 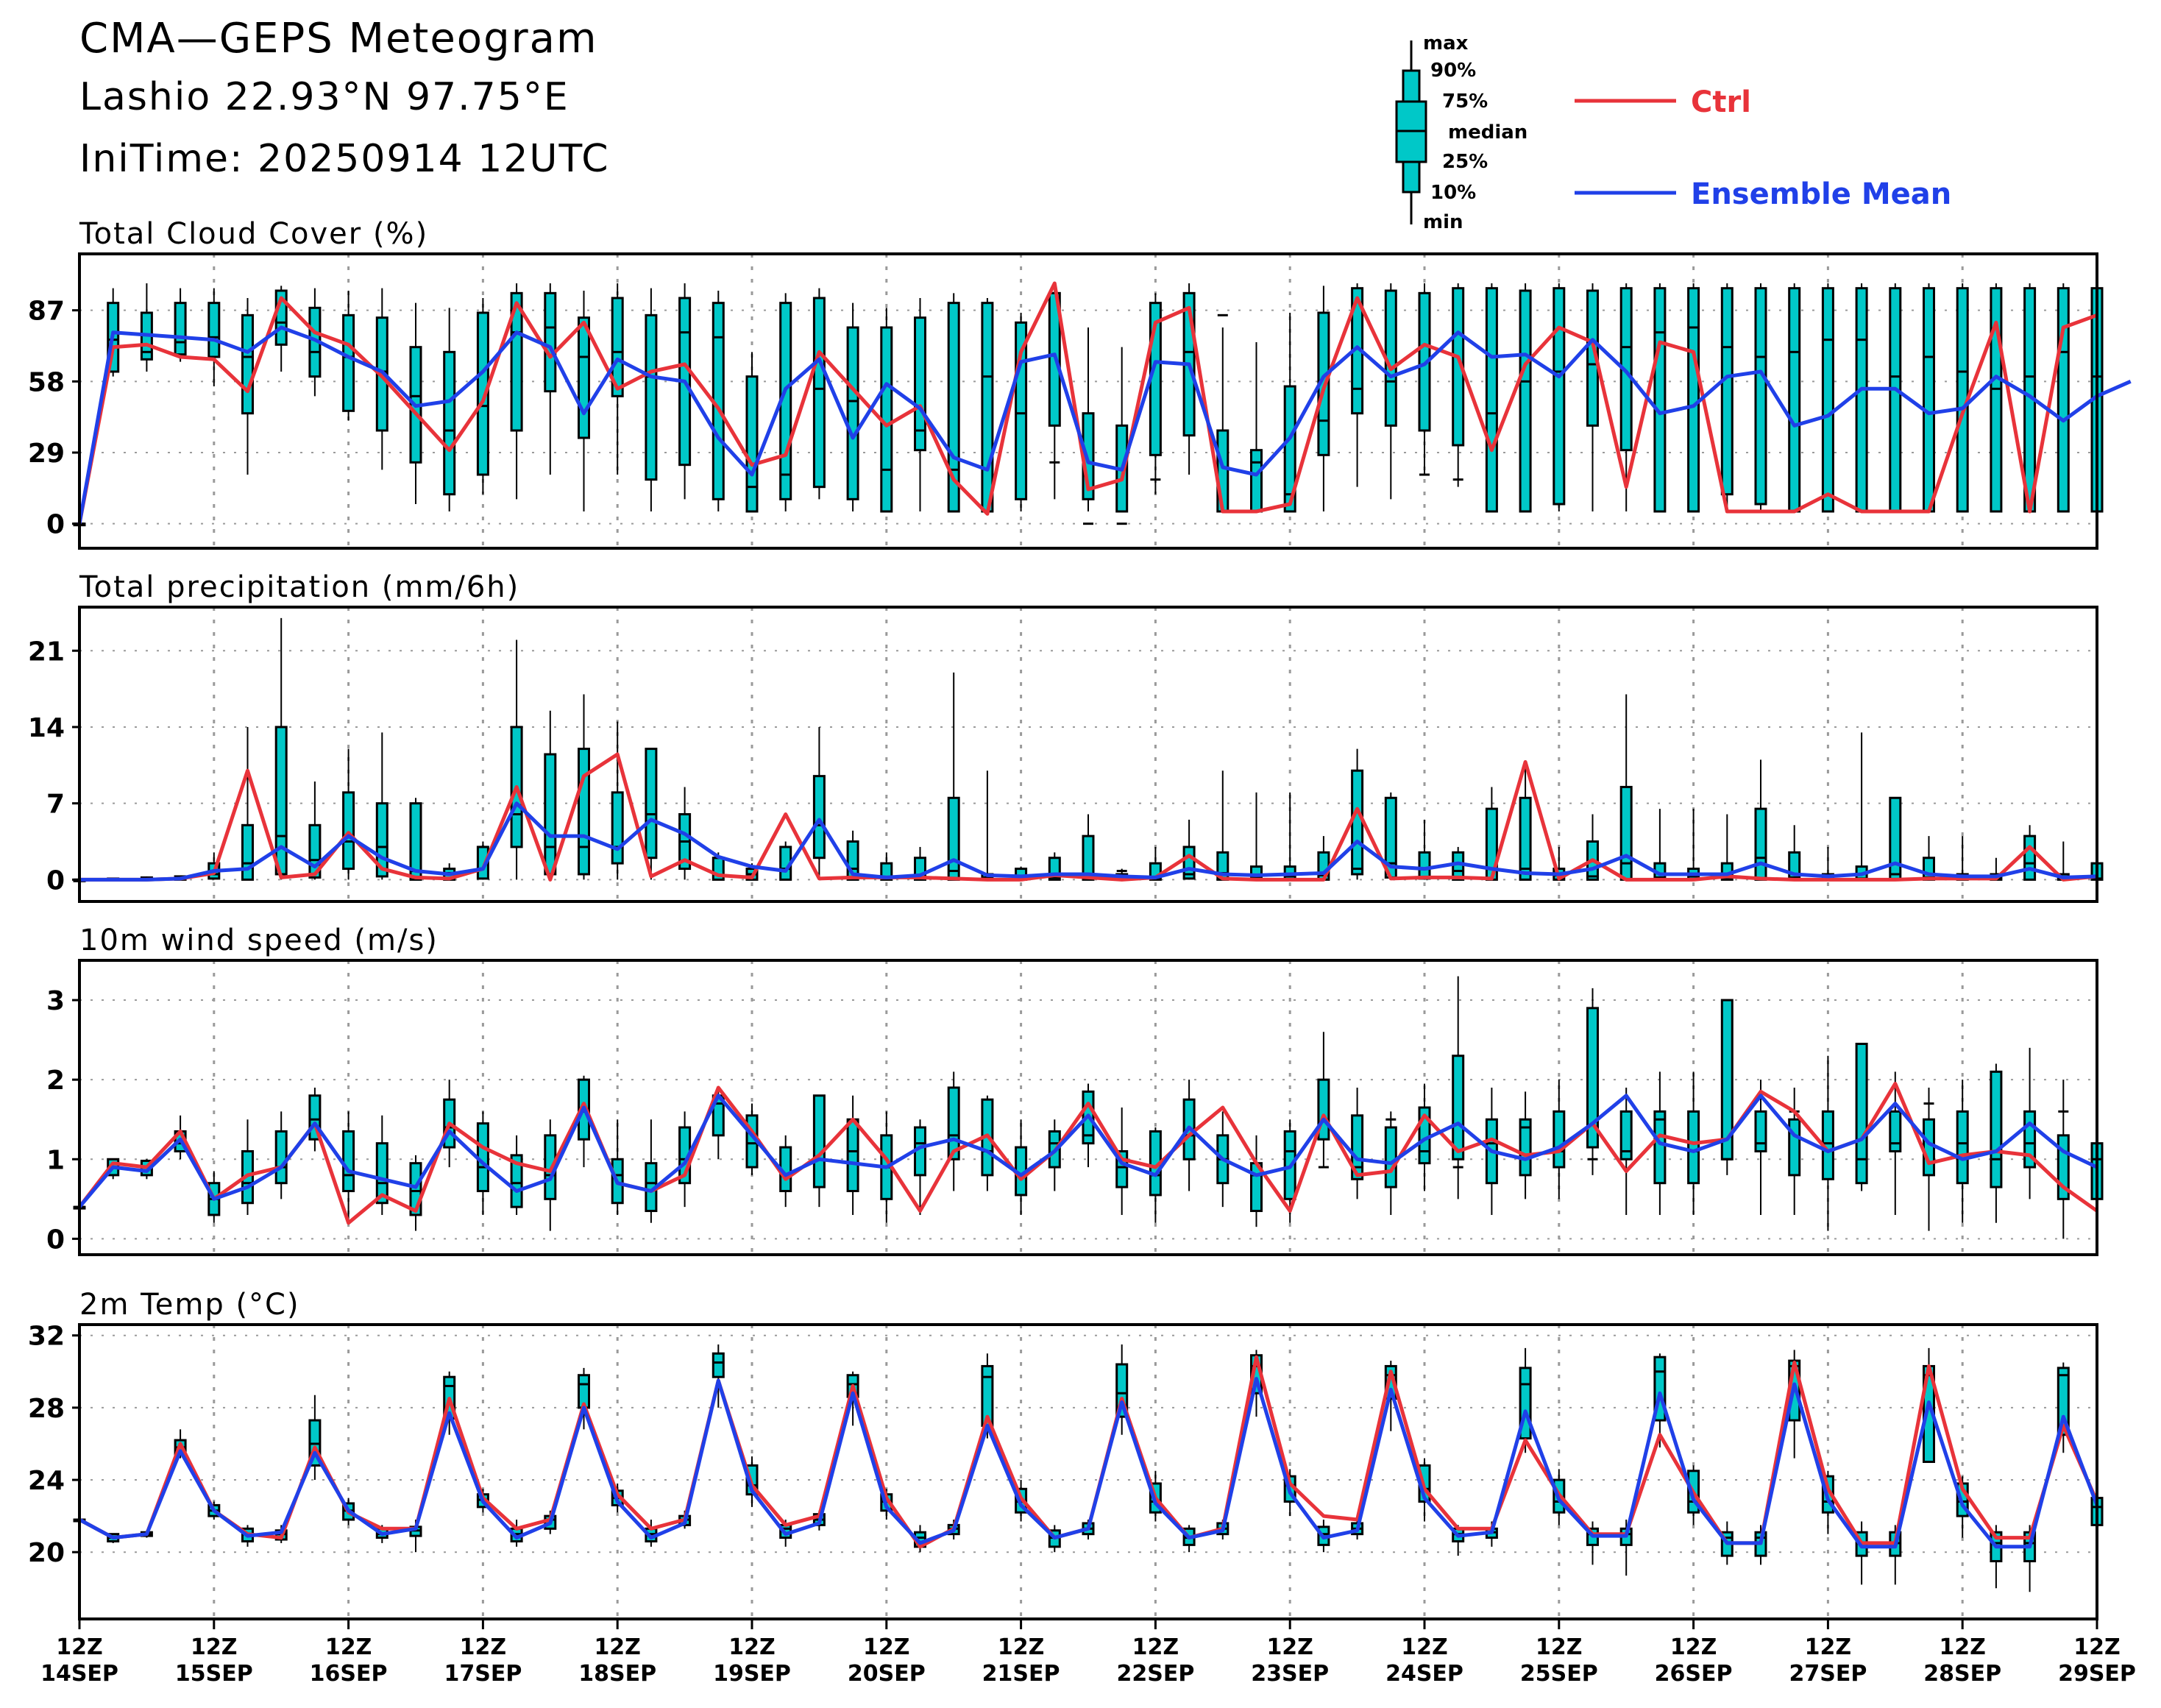 What do you see at coordinates (55, 880) in the screenshot?
I see `y-tick-label: 0` at bounding box center [55, 880].